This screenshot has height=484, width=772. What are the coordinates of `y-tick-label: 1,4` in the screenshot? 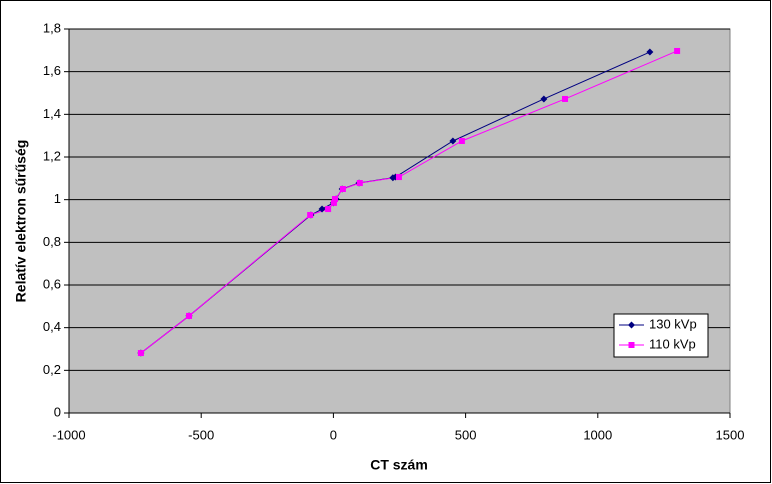 It's located at (52, 113).